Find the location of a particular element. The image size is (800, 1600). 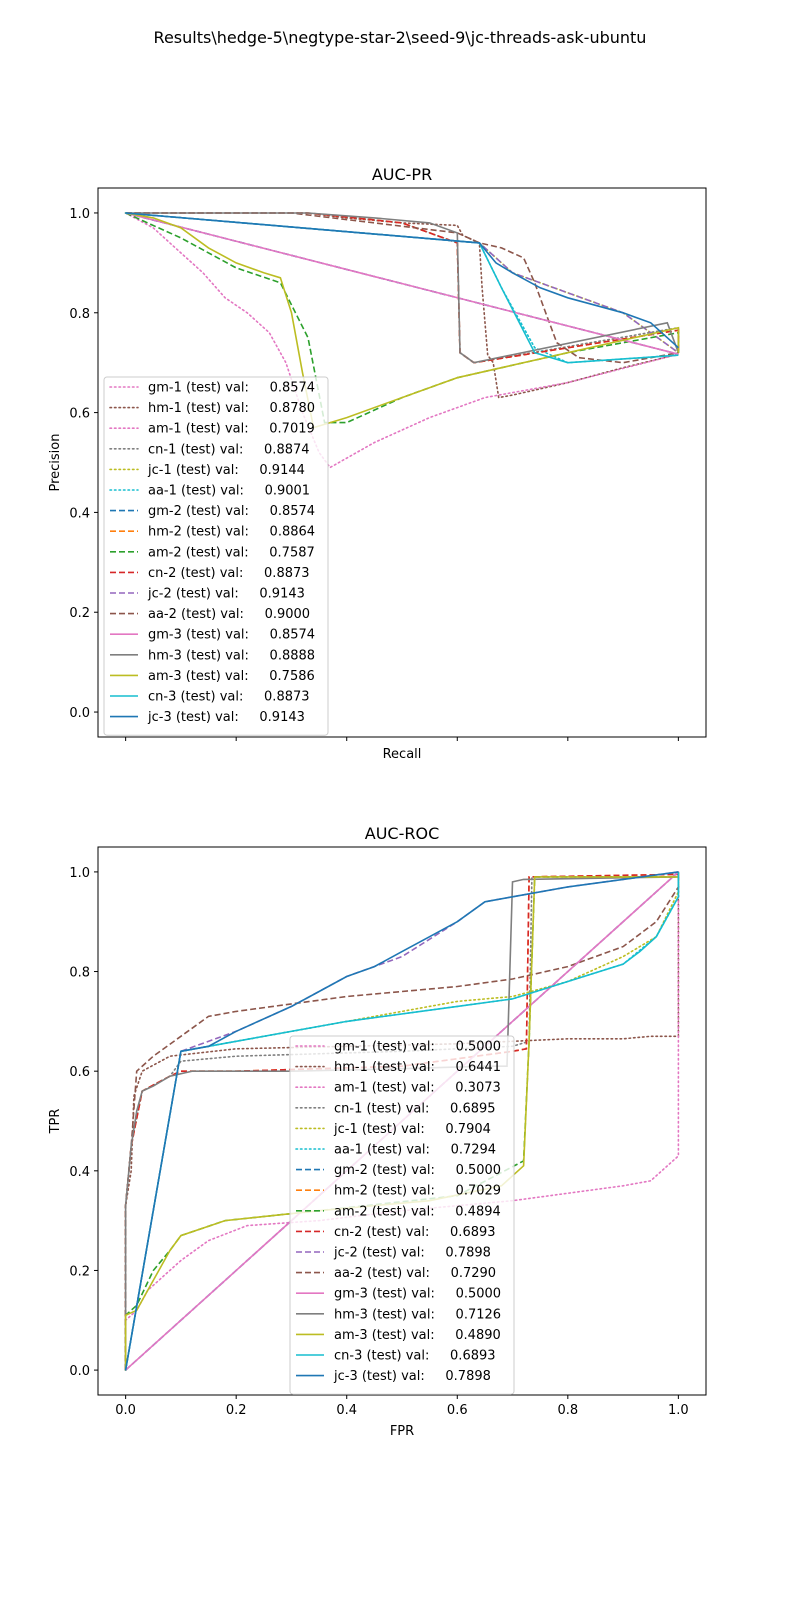

x-axis-label: FPR is located at coordinates (402, 1431).